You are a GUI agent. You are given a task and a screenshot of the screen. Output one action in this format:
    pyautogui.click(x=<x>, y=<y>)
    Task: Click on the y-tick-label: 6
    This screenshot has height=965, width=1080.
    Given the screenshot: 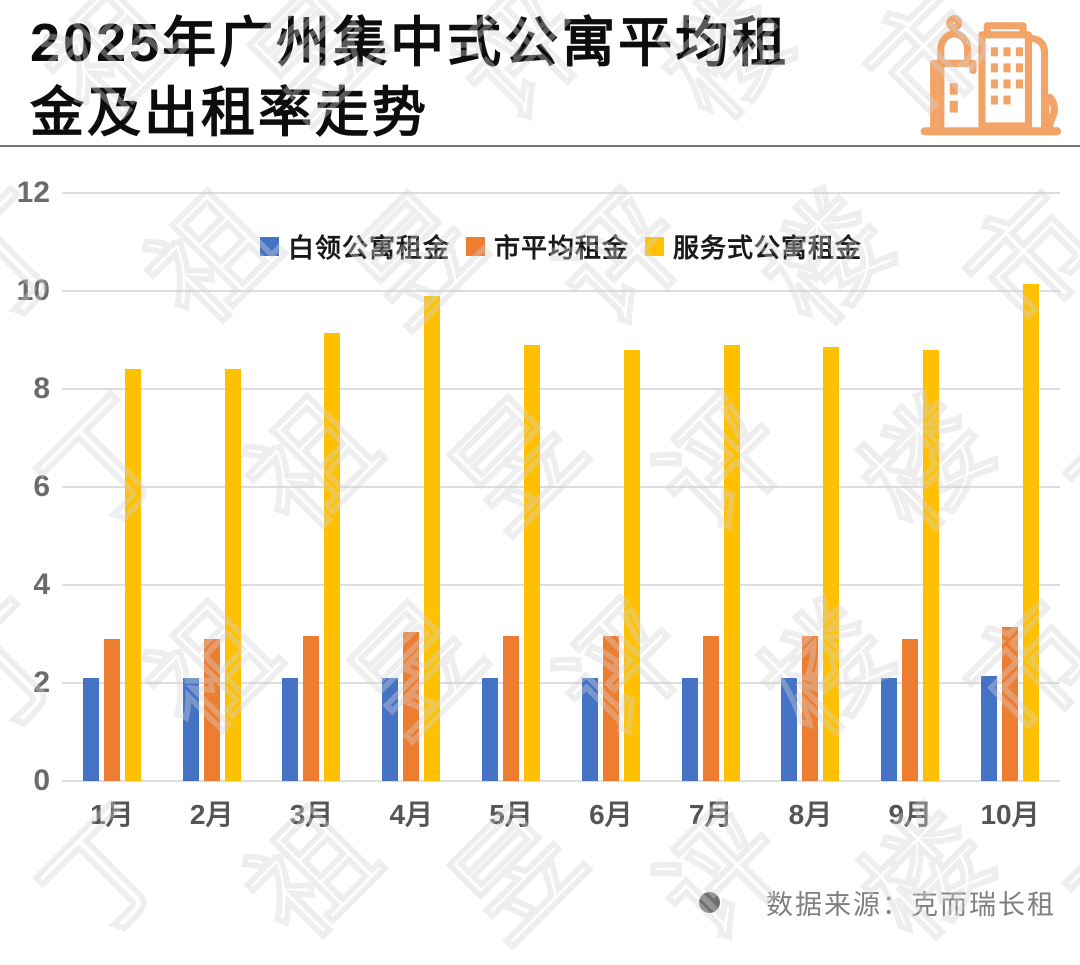 What is the action you would take?
    pyautogui.click(x=41, y=486)
    